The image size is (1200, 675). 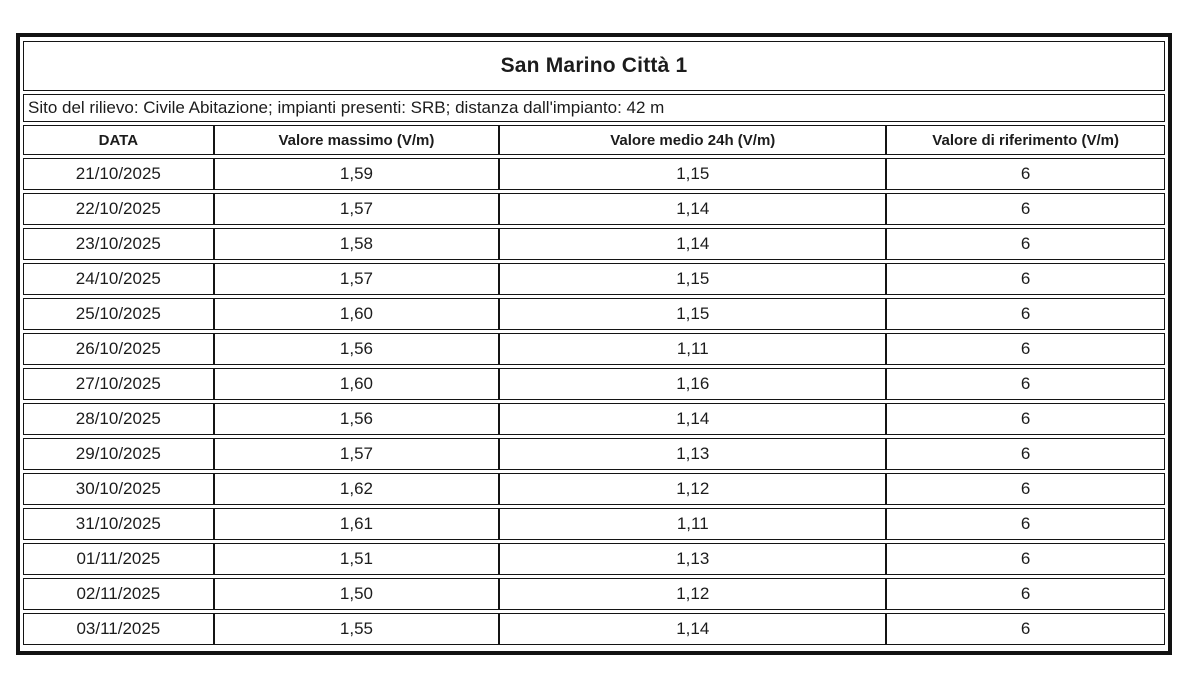 What do you see at coordinates (356, 594) in the screenshot?
I see `max-value-cell: 1,50` at bounding box center [356, 594].